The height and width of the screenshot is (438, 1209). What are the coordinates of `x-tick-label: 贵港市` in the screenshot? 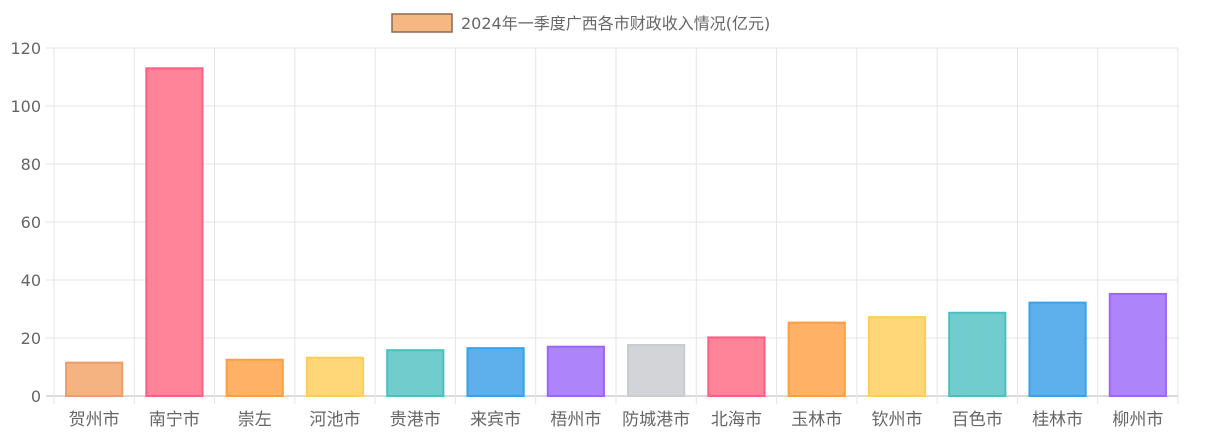 It's located at (415, 420).